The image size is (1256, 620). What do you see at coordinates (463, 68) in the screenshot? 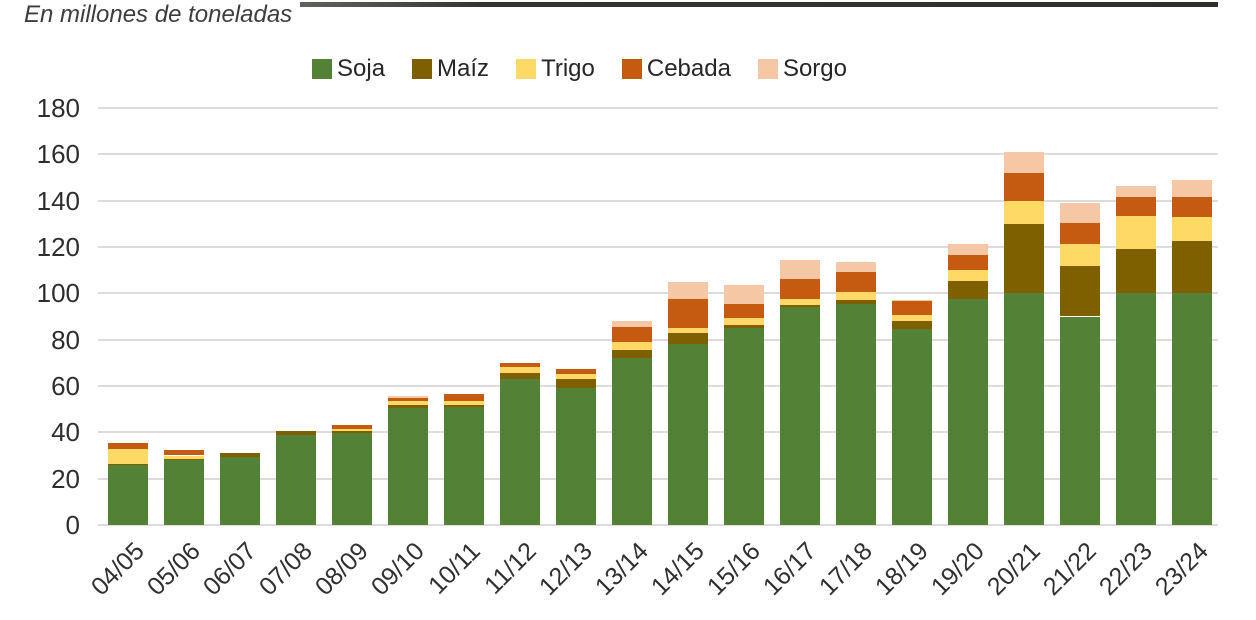
I see `legend-label: Maíz` at bounding box center [463, 68].